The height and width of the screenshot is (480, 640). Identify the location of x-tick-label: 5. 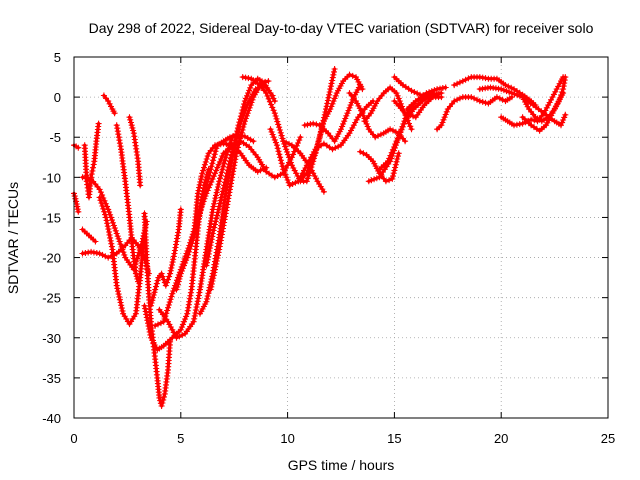
(180, 438).